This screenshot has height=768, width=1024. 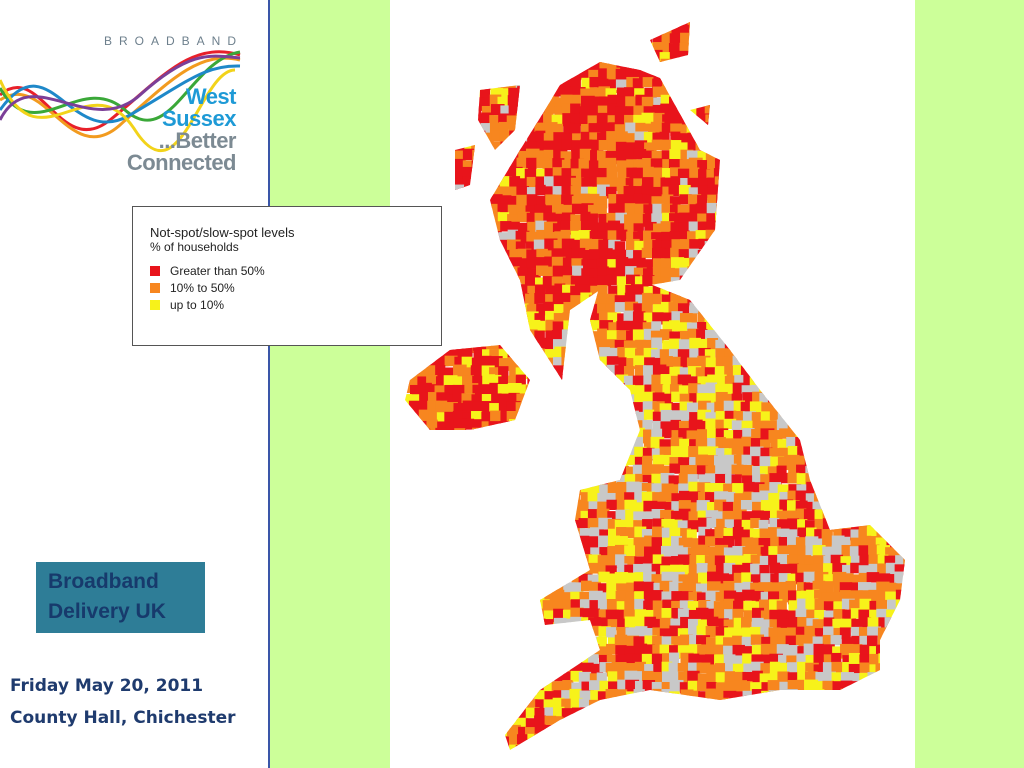 I want to click on legend-title: Not-spot/slow-spot levels, so click(x=222, y=232).